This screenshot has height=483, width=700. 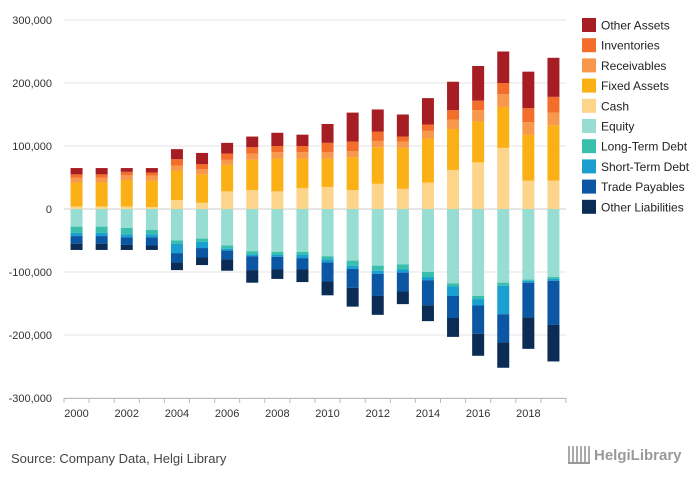 I want to click on x-tick-label: 2010, so click(x=327, y=414).